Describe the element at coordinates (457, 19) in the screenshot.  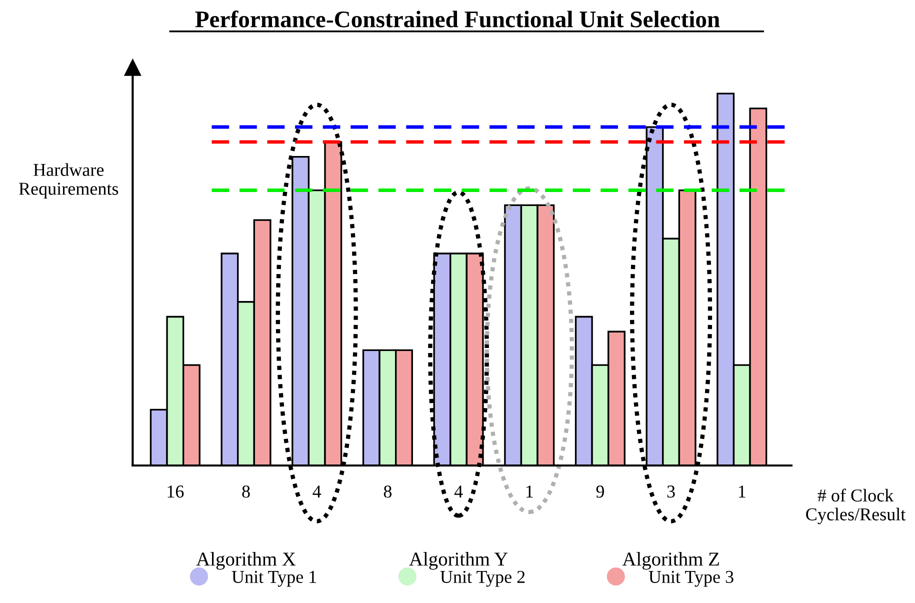
I see `chart-title: Performance-Constrained Functional Unit Selection` at that location.